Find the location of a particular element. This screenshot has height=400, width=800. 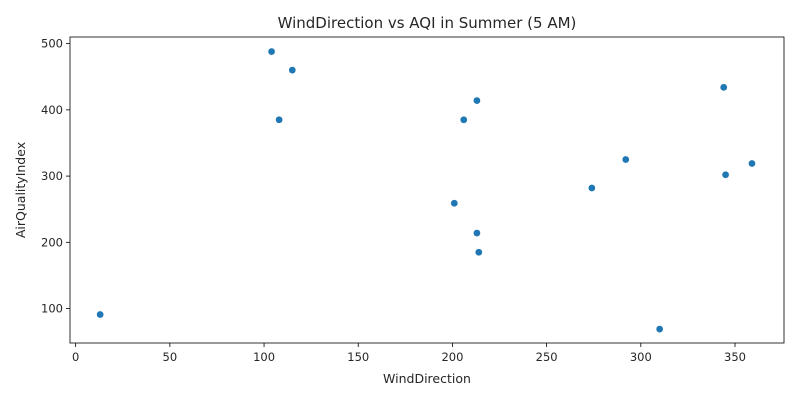

x-tick-label: 250 is located at coordinates (547, 357).